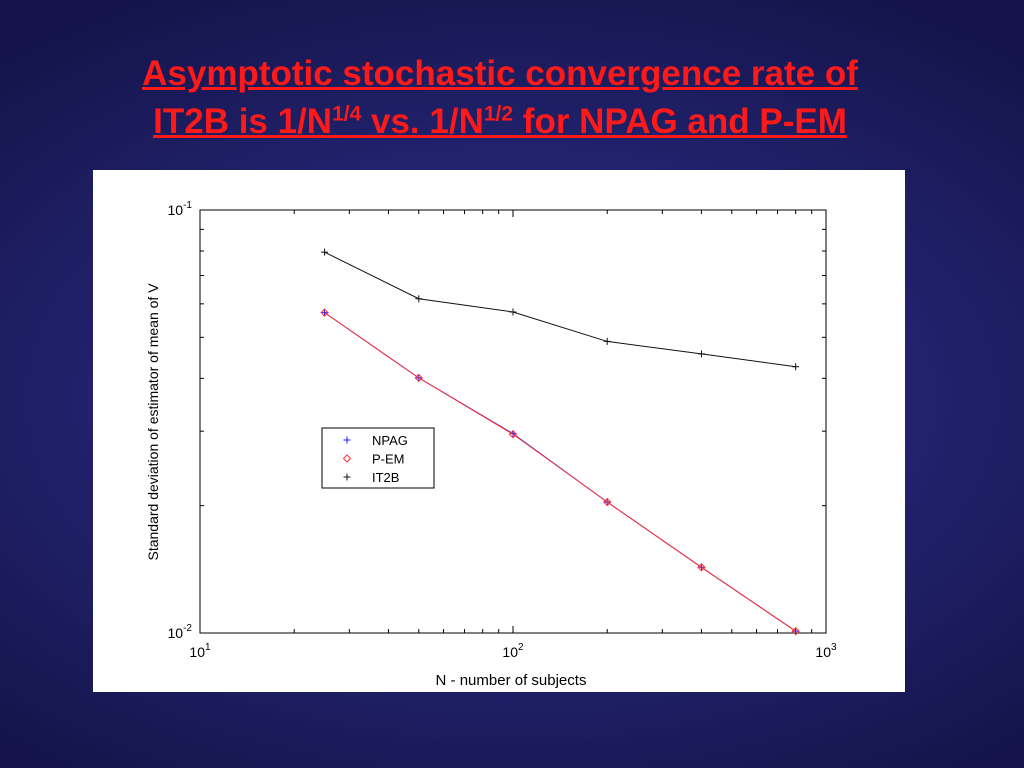  I want to click on y-tick-label-exponent: -1, so click(187, 205).